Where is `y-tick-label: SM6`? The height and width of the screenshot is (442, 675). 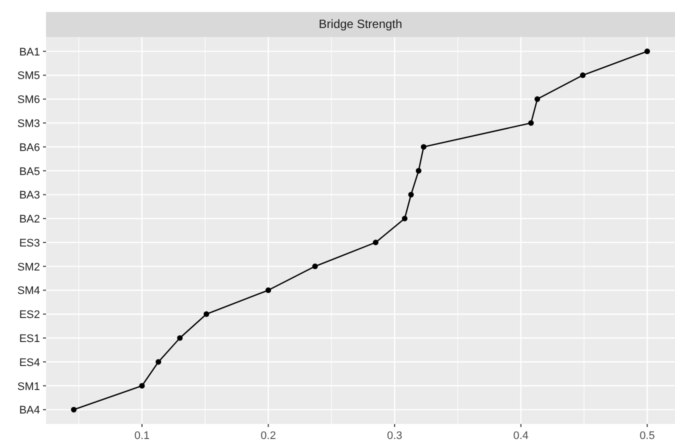
y-tick-label: SM6 is located at coordinates (28, 100).